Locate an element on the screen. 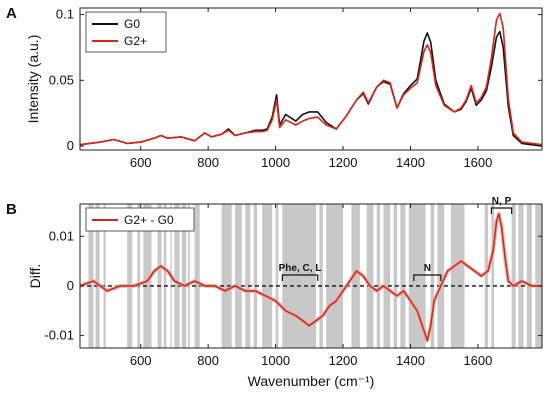 The width and height of the screenshot is (550, 401). panel-label: B is located at coordinates (11, 209).